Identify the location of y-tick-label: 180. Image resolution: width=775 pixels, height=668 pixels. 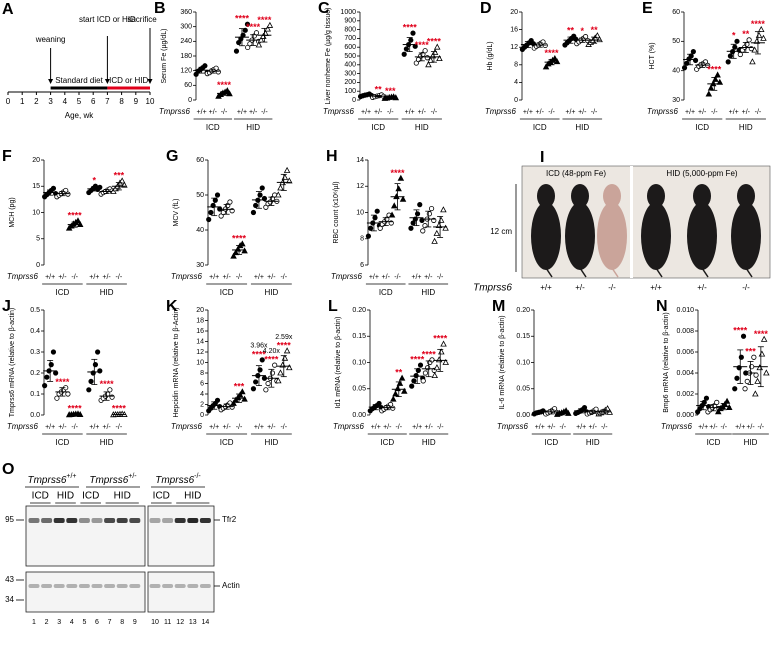
(186, 56).